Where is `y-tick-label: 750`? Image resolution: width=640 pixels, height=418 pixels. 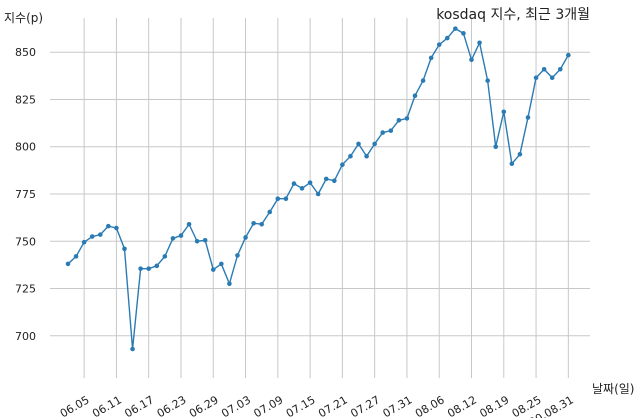 y-tick-label: 750 is located at coordinates (25, 241).